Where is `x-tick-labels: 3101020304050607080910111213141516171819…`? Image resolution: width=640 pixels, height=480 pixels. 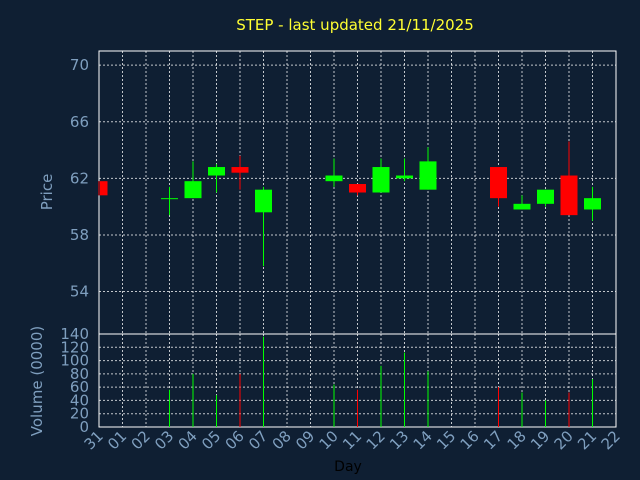
x-tick-labels: 3101020304050607080910111213141516171819… is located at coordinates (352, 440).